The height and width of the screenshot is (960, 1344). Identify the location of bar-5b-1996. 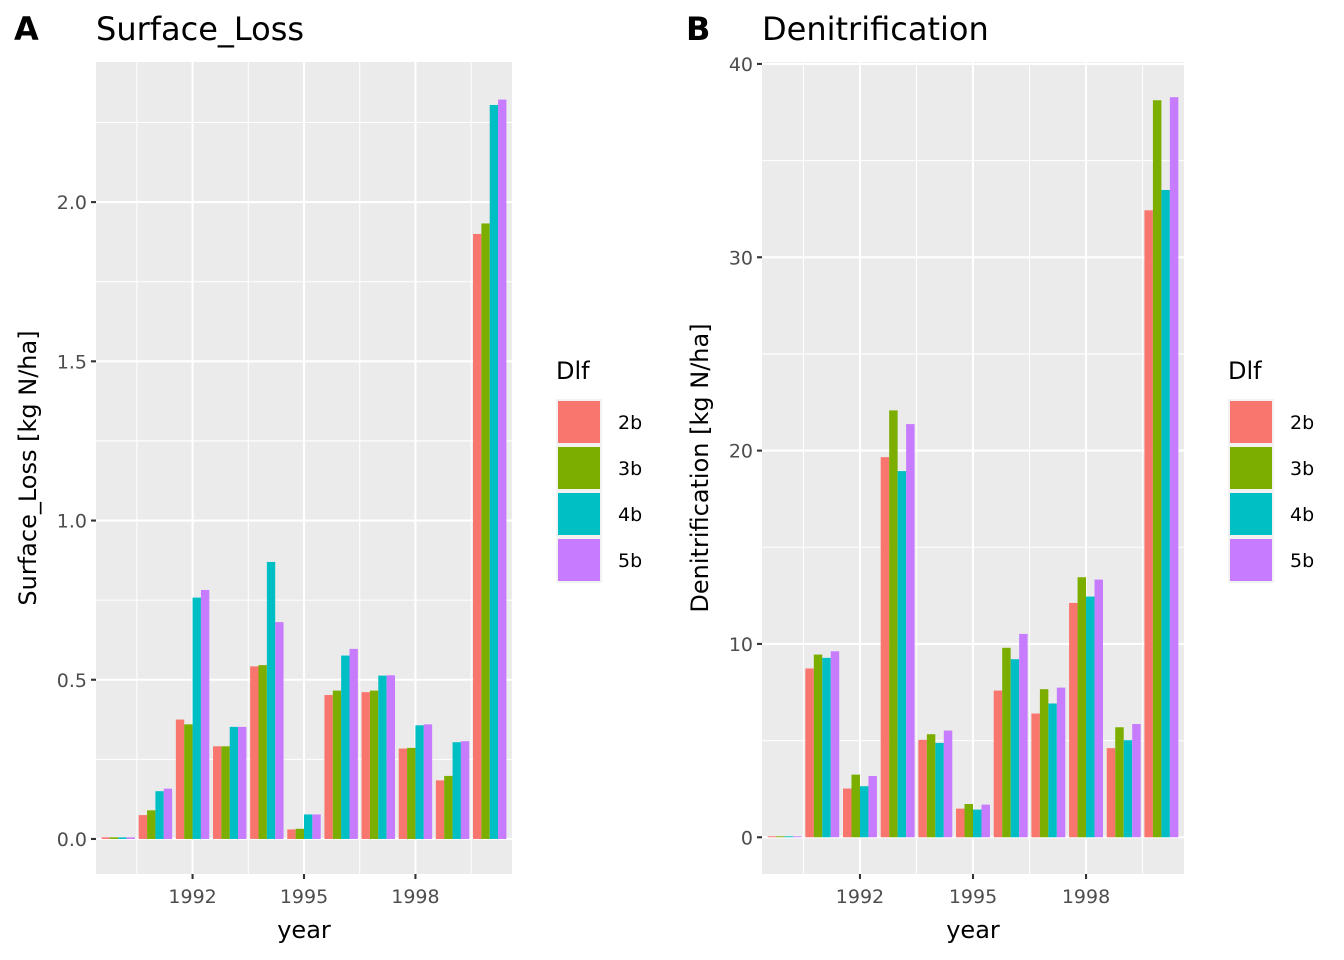
(353, 743).